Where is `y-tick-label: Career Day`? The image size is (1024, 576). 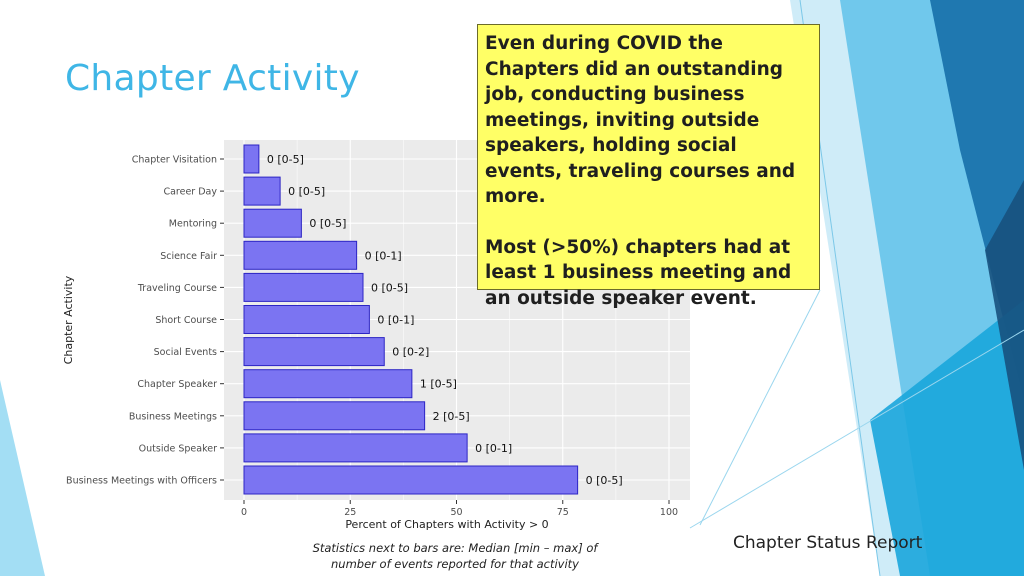 y-tick-label: Career Day is located at coordinates (190, 192).